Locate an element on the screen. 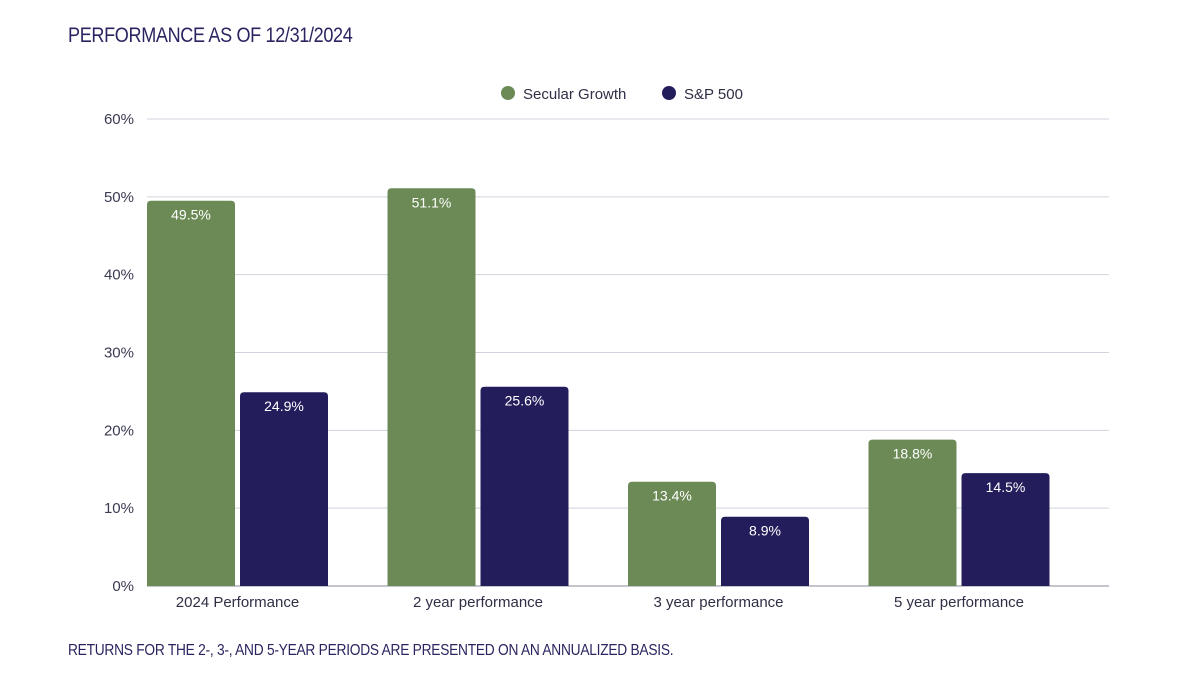 The image size is (1200, 675). y-tick-label: 20% is located at coordinates (119, 430).